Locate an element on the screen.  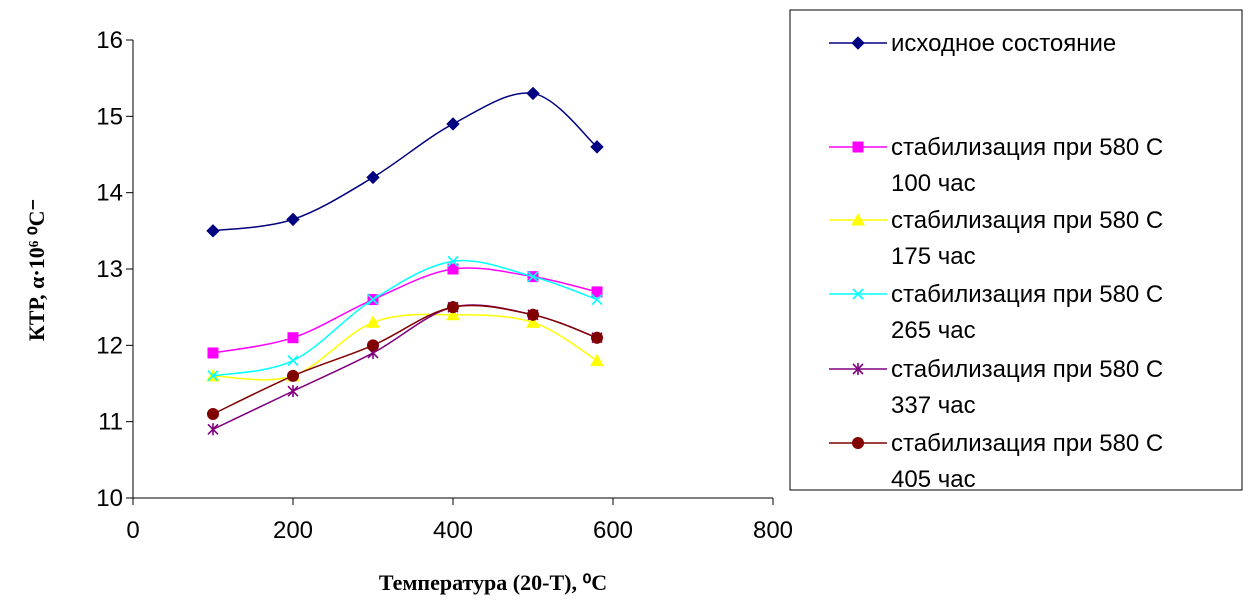
legend-entry-5: стабилизация при 580 С 337 час is located at coordinates (996, 387).